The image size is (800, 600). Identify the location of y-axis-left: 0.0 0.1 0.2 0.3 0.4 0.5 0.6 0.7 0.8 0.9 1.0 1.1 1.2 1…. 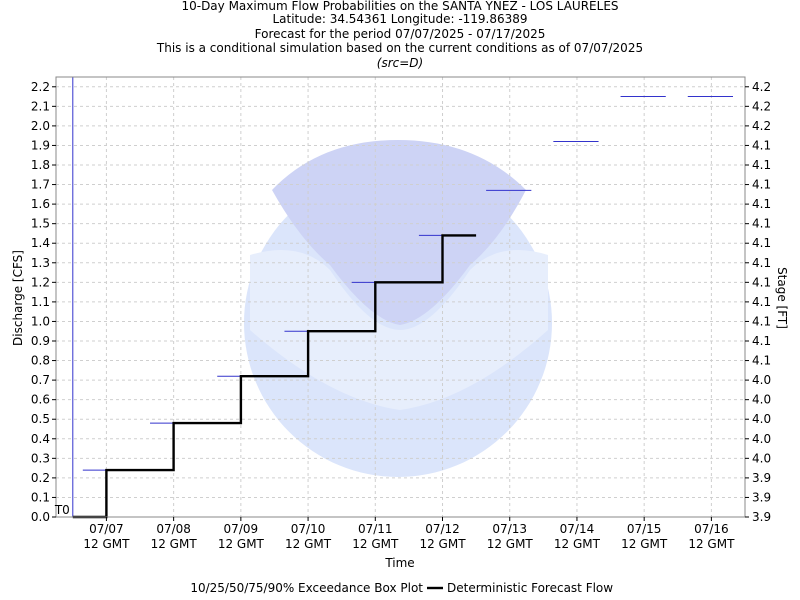
(43, 302).